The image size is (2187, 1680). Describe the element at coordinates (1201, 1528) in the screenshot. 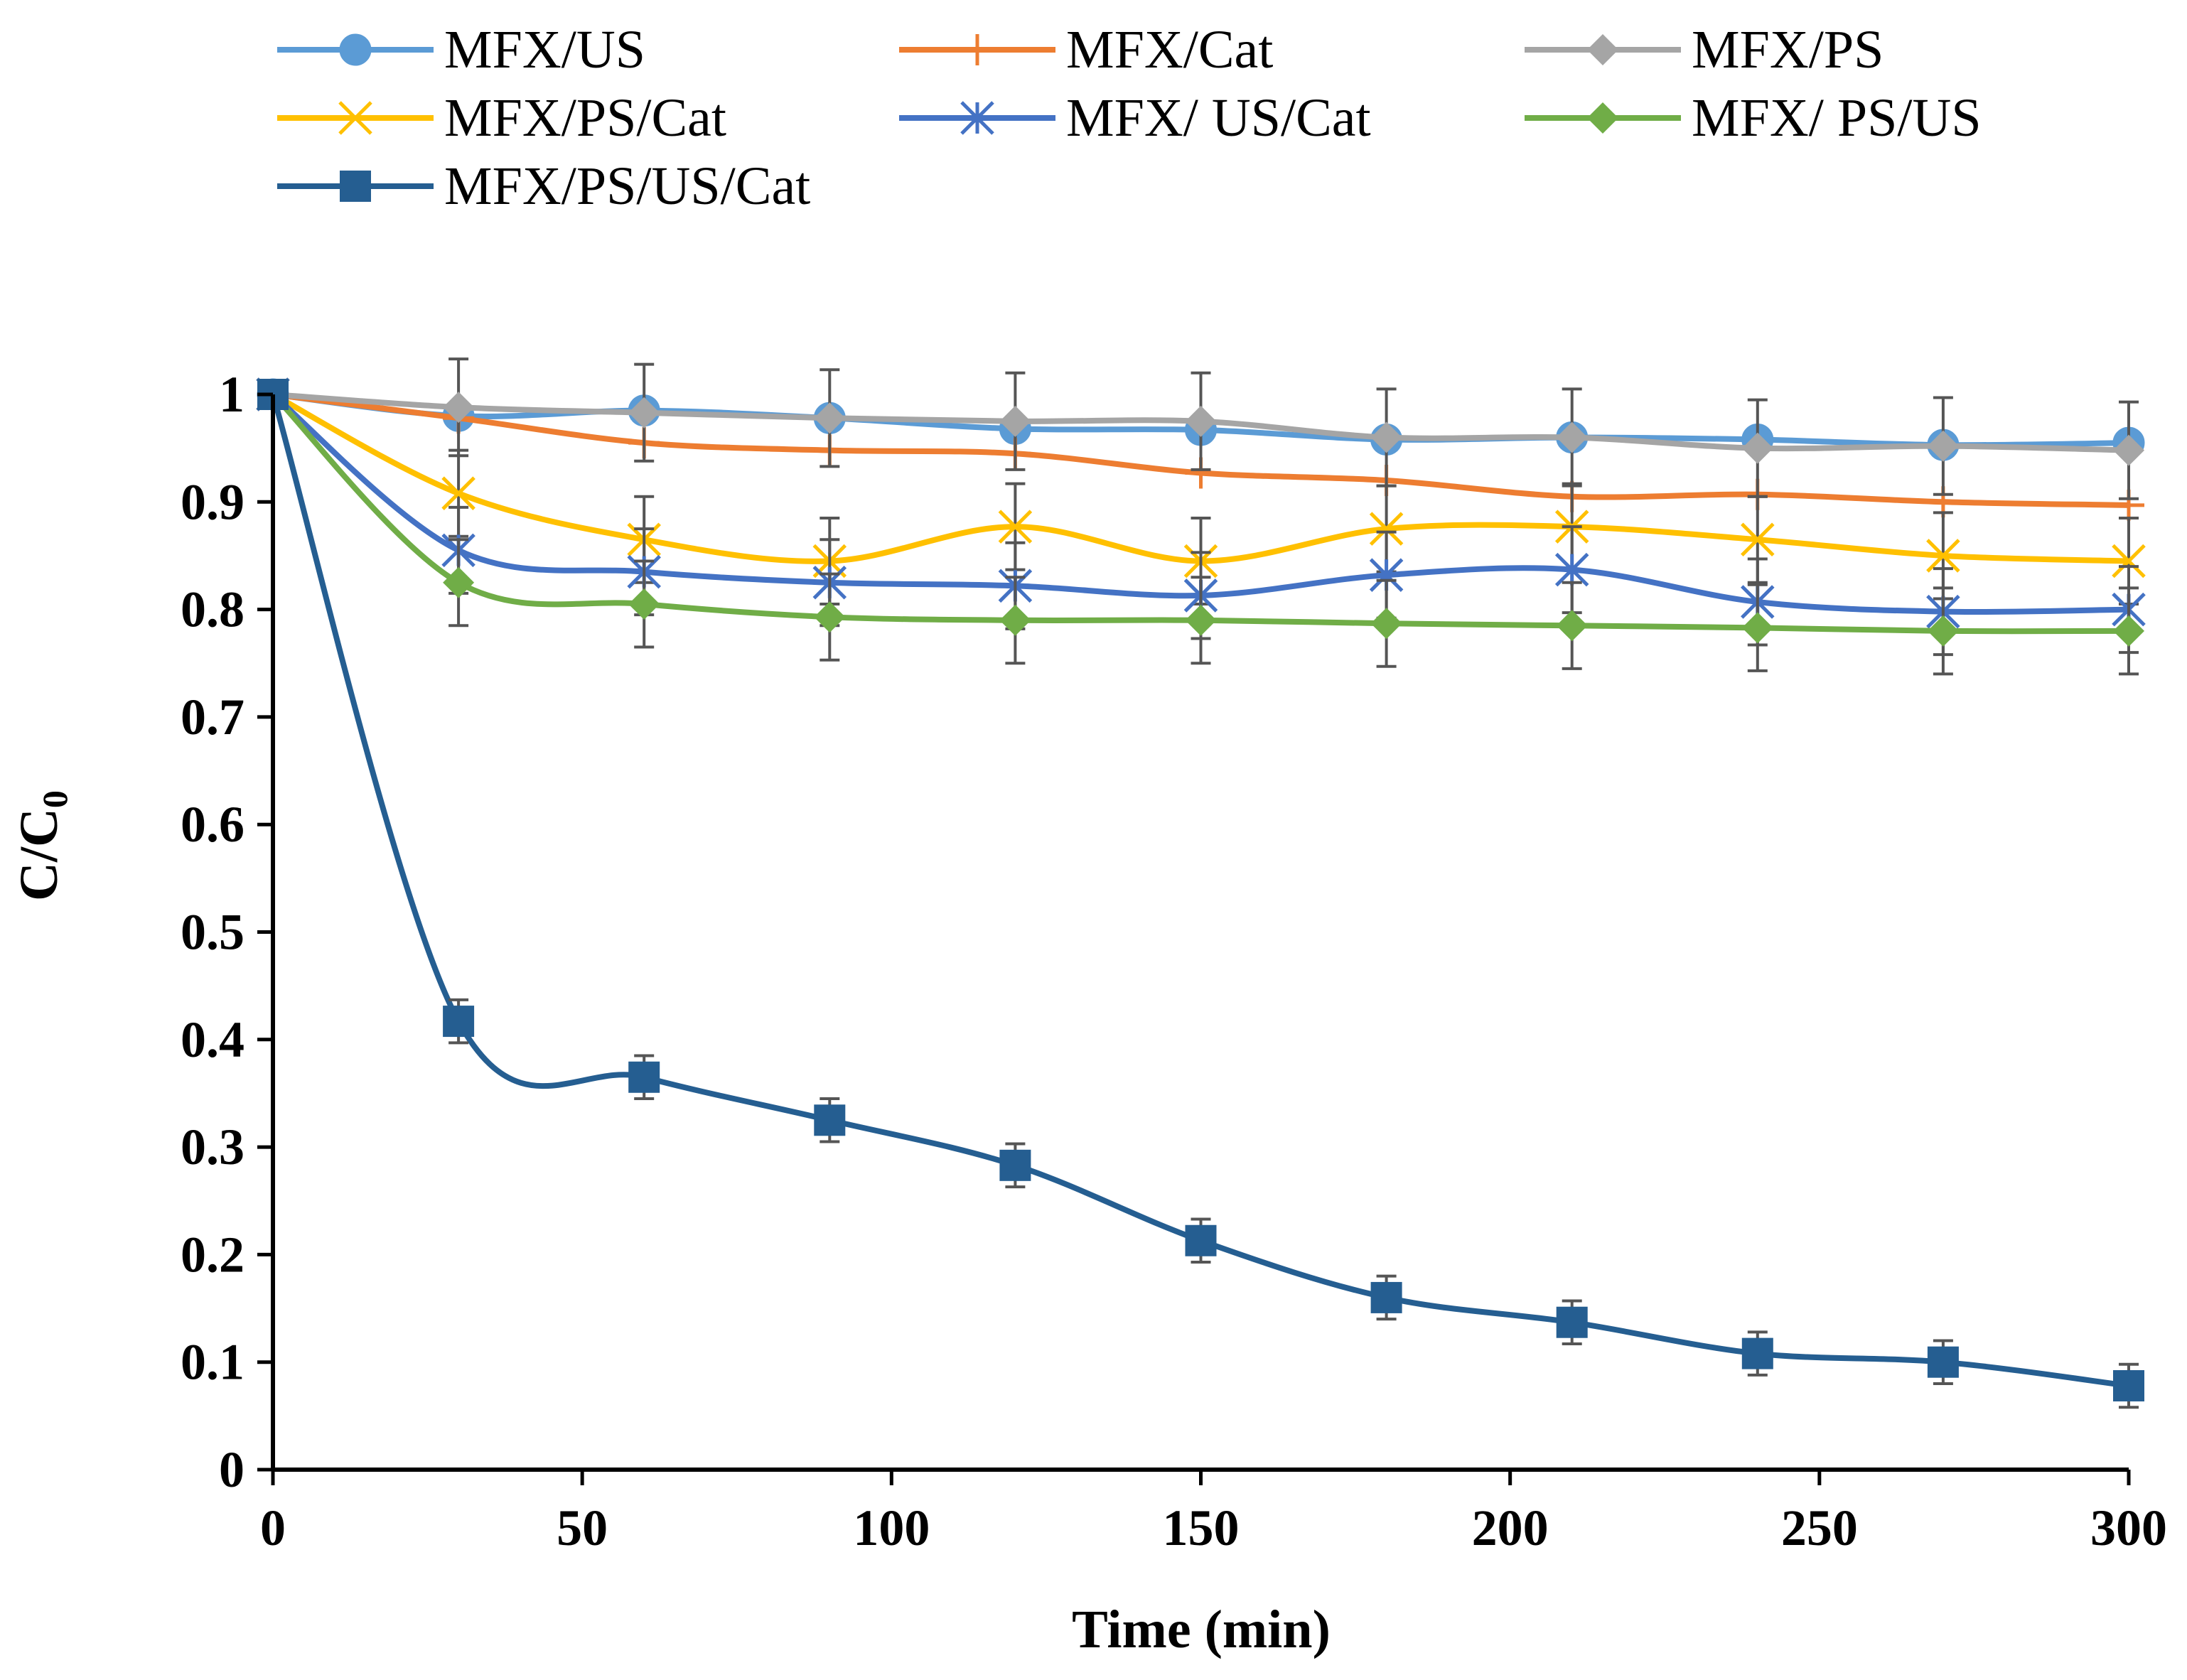

I see `x-tick-label: 150` at that location.